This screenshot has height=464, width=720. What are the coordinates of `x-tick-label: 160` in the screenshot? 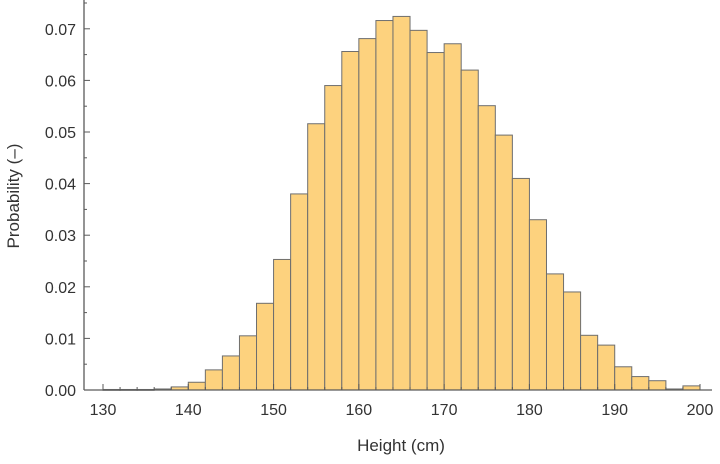 It's located at (359, 410).